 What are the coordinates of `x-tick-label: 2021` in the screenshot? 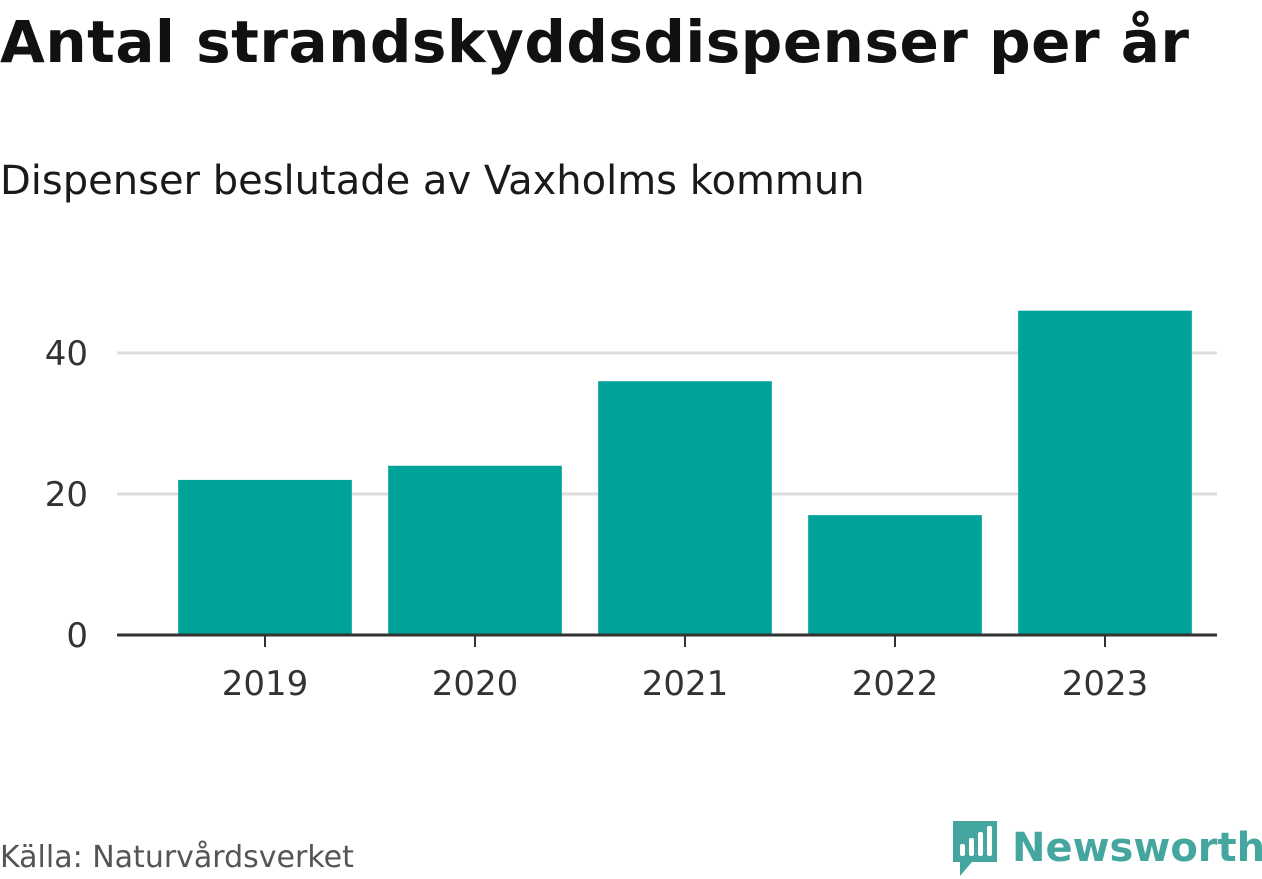 It's located at (685, 684).